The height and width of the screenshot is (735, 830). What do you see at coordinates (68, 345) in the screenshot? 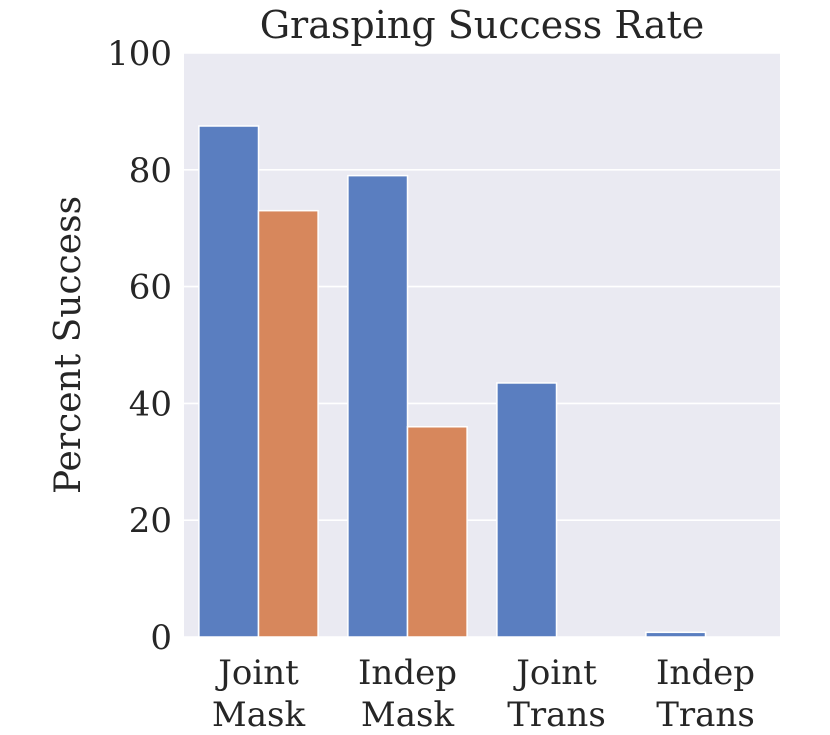
I see `y-axis-label: Percent Success` at bounding box center [68, 345].